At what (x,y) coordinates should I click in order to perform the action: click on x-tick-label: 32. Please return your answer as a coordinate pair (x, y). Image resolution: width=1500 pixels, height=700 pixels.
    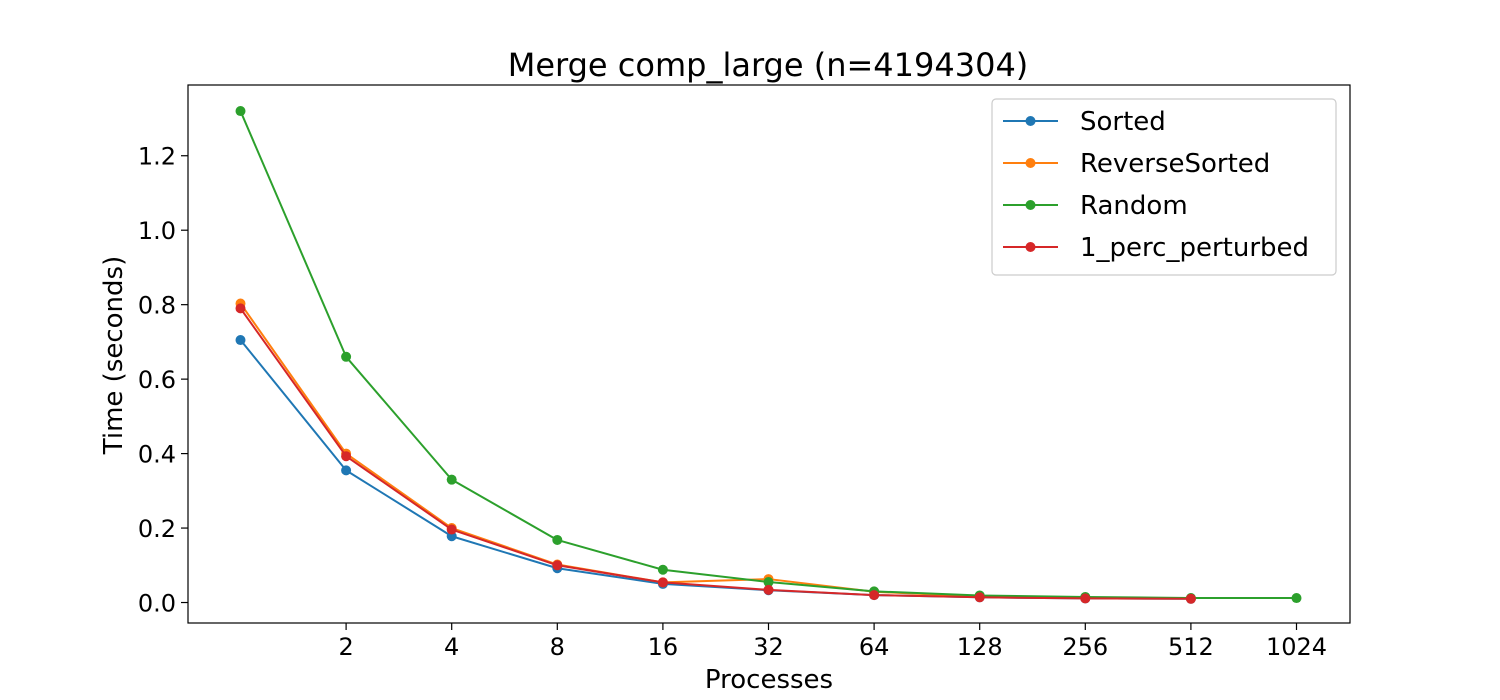
    Looking at the image, I should click on (768, 647).